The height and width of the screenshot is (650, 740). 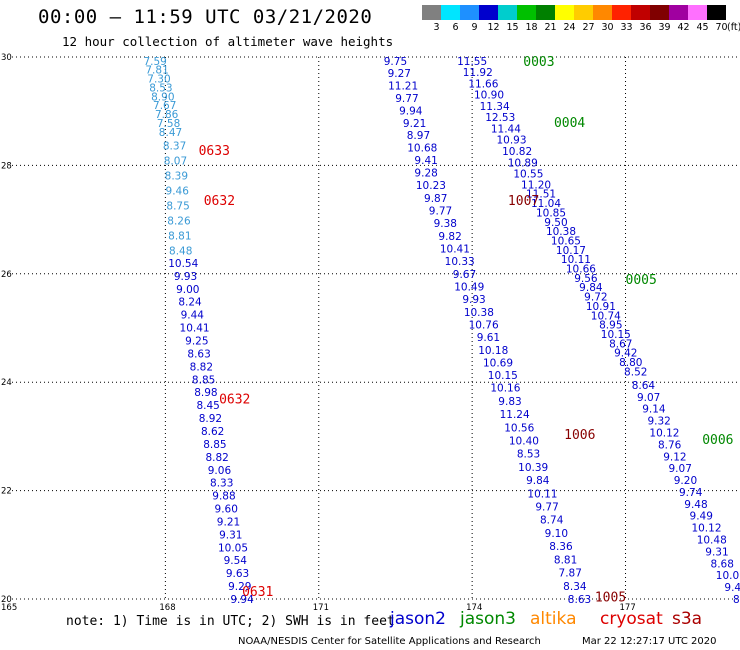 I want to click on wave-height-value: 11.66, so click(x=483, y=84).